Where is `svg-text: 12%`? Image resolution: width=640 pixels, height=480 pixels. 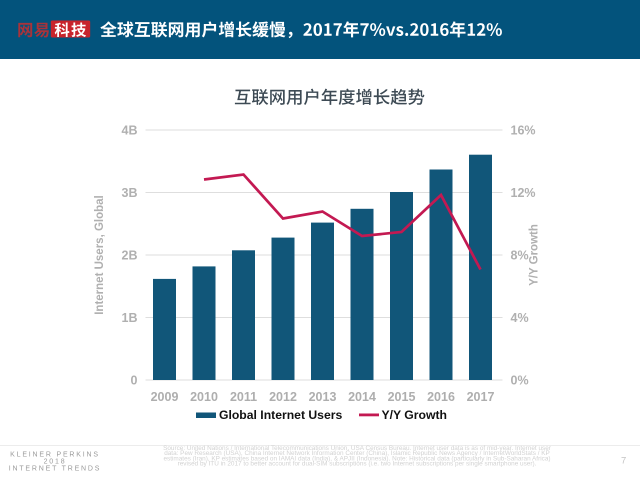 svg-text: 12% is located at coordinates (523, 193).